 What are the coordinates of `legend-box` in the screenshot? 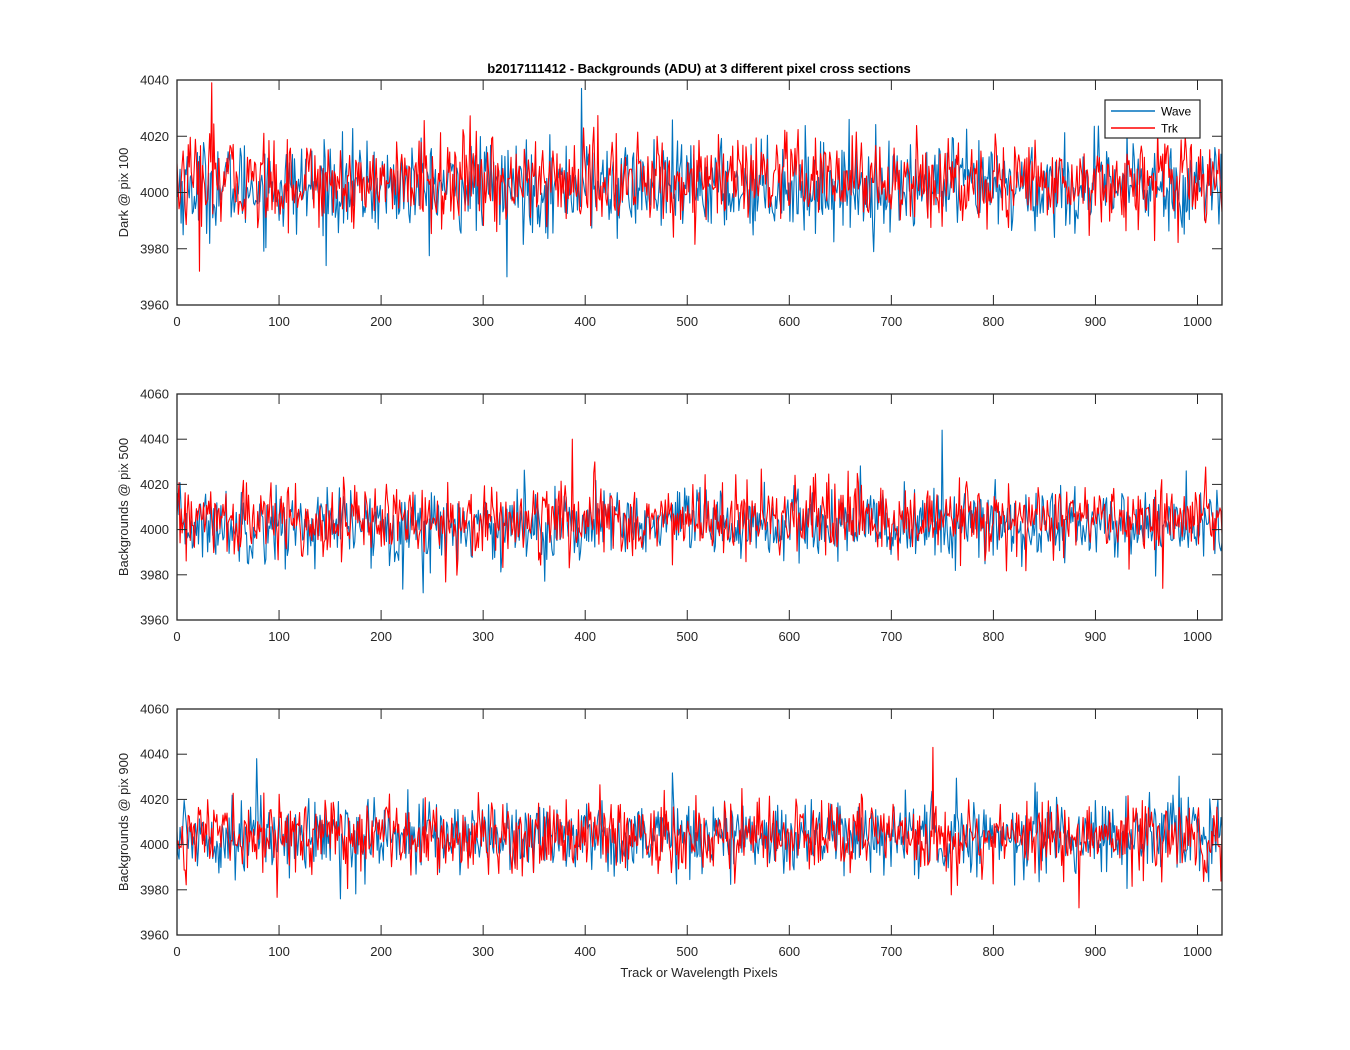 It's located at (1152, 119).